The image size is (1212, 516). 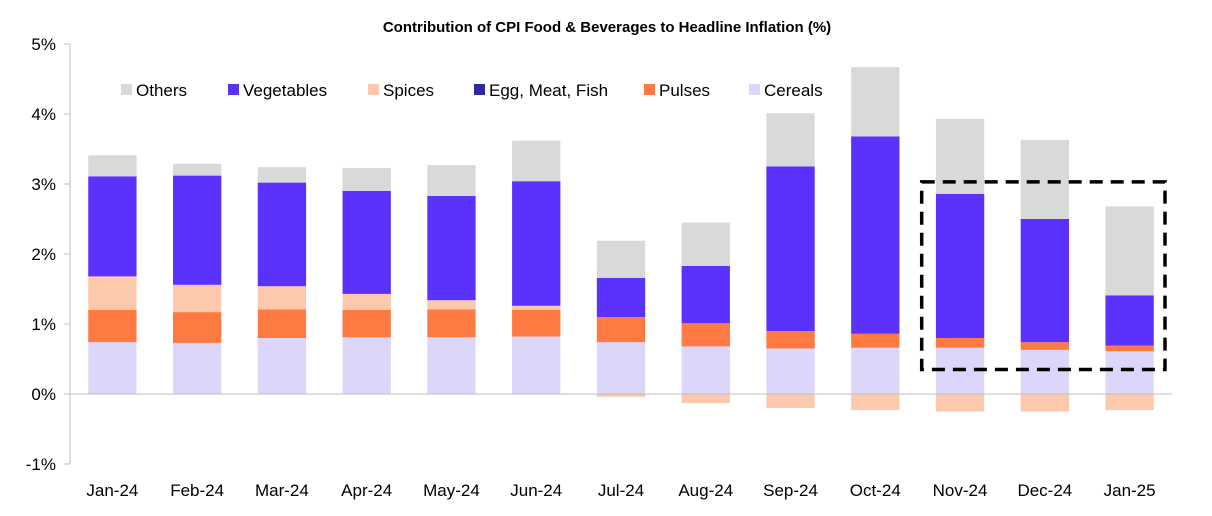 What do you see at coordinates (197, 490) in the screenshot?
I see `x-tick-label: Feb-24` at bounding box center [197, 490].